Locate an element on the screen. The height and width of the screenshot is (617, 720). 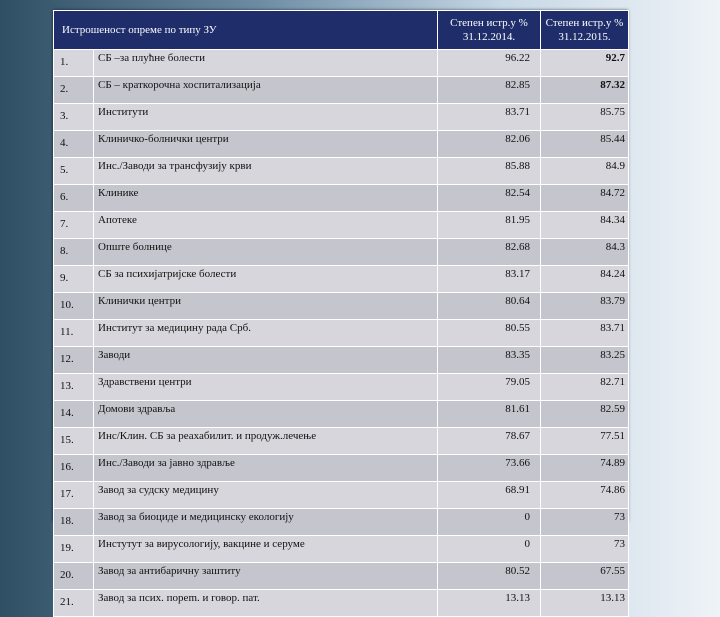
row-value-2014: 83.17 is located at coordinates (489, 279).